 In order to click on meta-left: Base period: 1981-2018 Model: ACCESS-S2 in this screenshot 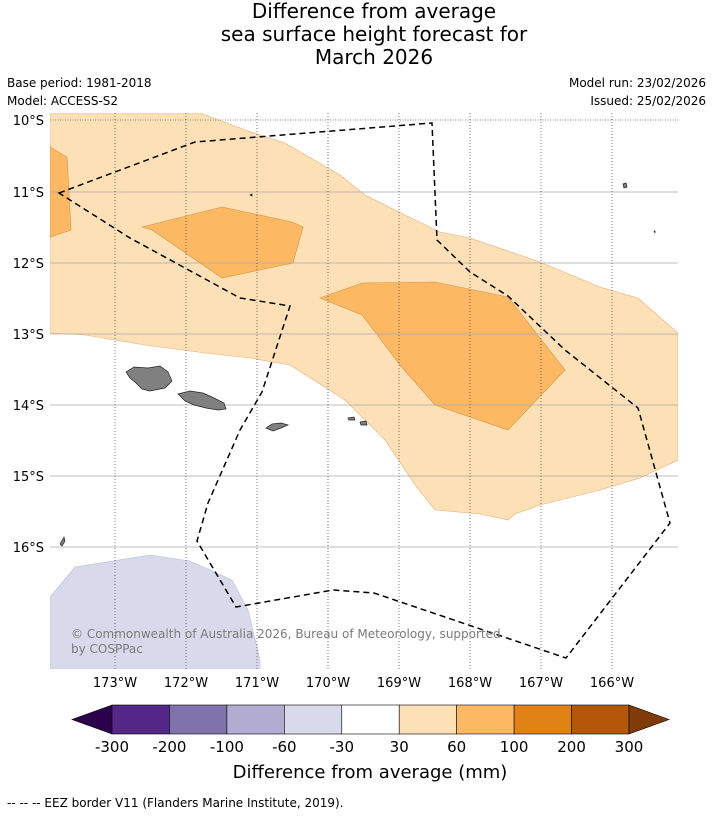, I will do `click(79, 92)`.